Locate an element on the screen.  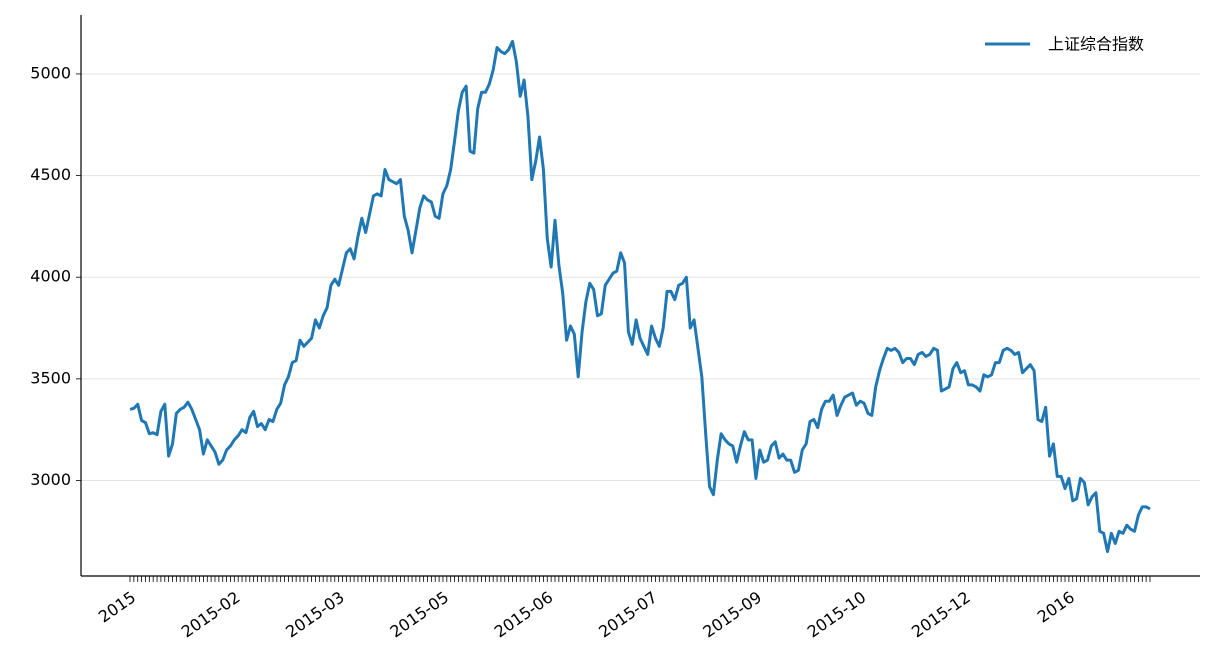
y-tick-label: 3000 is located at coordinates (50, 479).